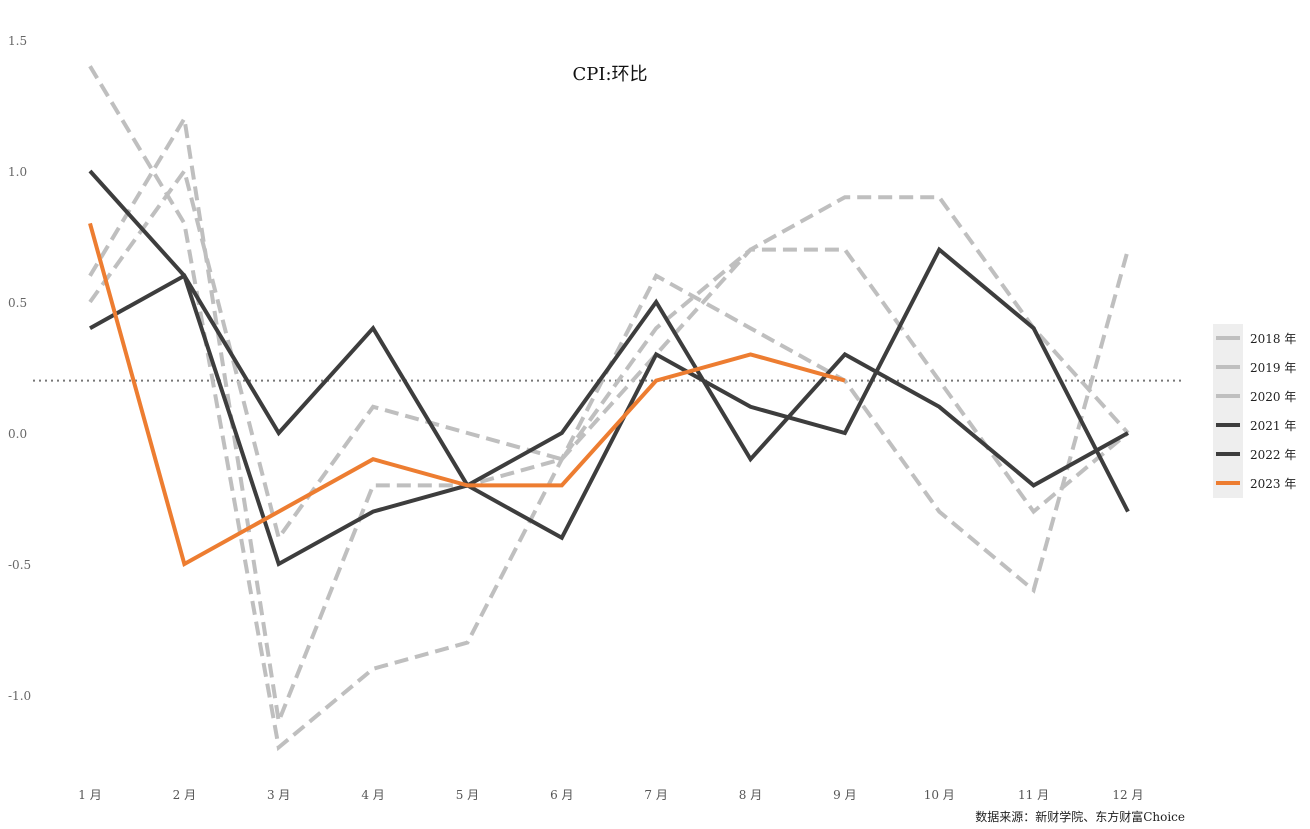 The width and height of the screenshot is (1310, 829). I want to click on legend-label: 2020 年, so click(1273, 397).